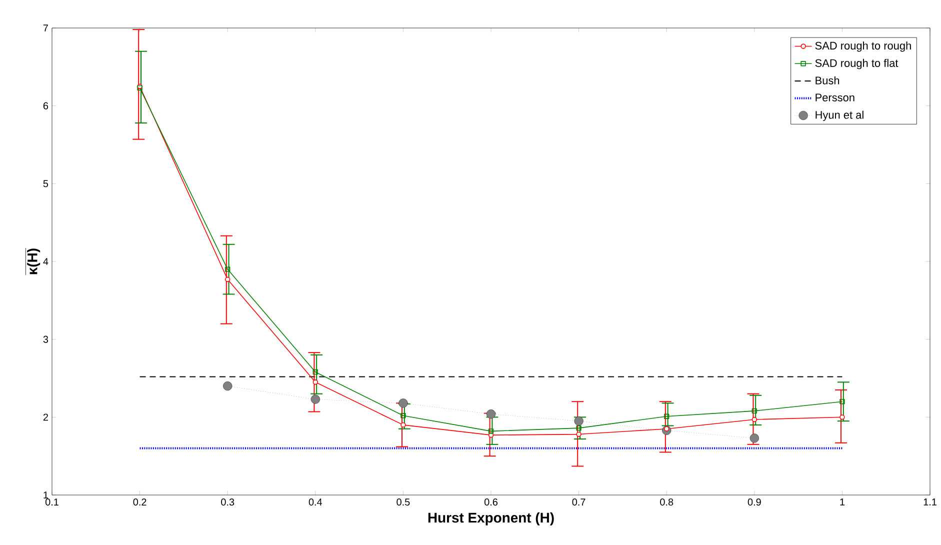 This screenshot has width=941, height=545. Describe the element at coordinates (579, 502) in the screenshot. I see `x-tick-label: 0.7` at that location.